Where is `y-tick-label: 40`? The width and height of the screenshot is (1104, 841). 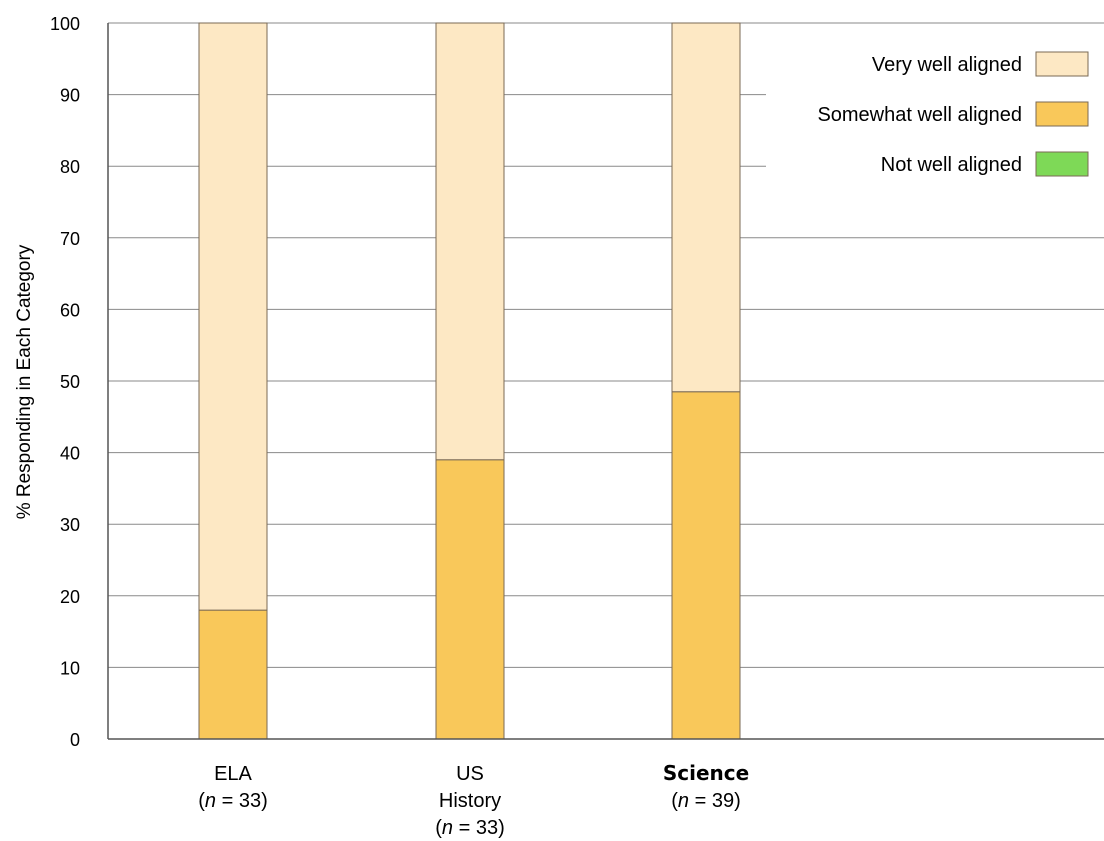
y-tick-label: 40 is located at coordinates (70, 454).